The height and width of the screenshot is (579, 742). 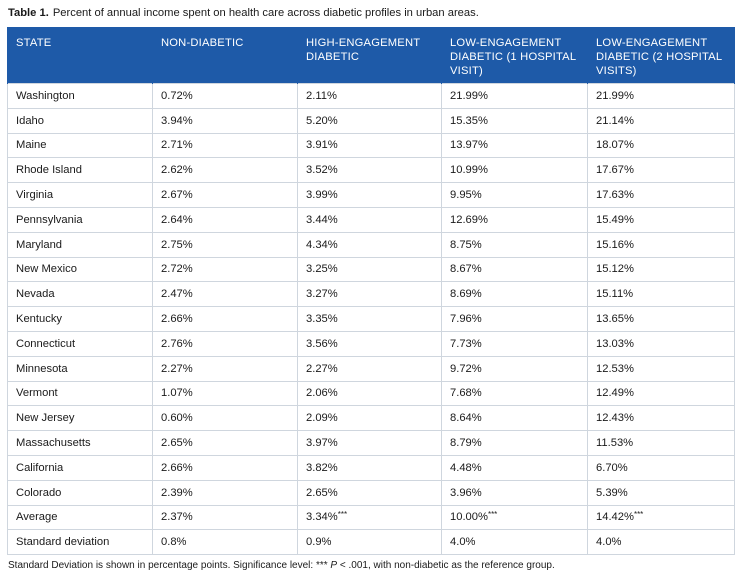 I want to click on cell-low-engagement-2: 11.53%, so click(x=661, y=443).